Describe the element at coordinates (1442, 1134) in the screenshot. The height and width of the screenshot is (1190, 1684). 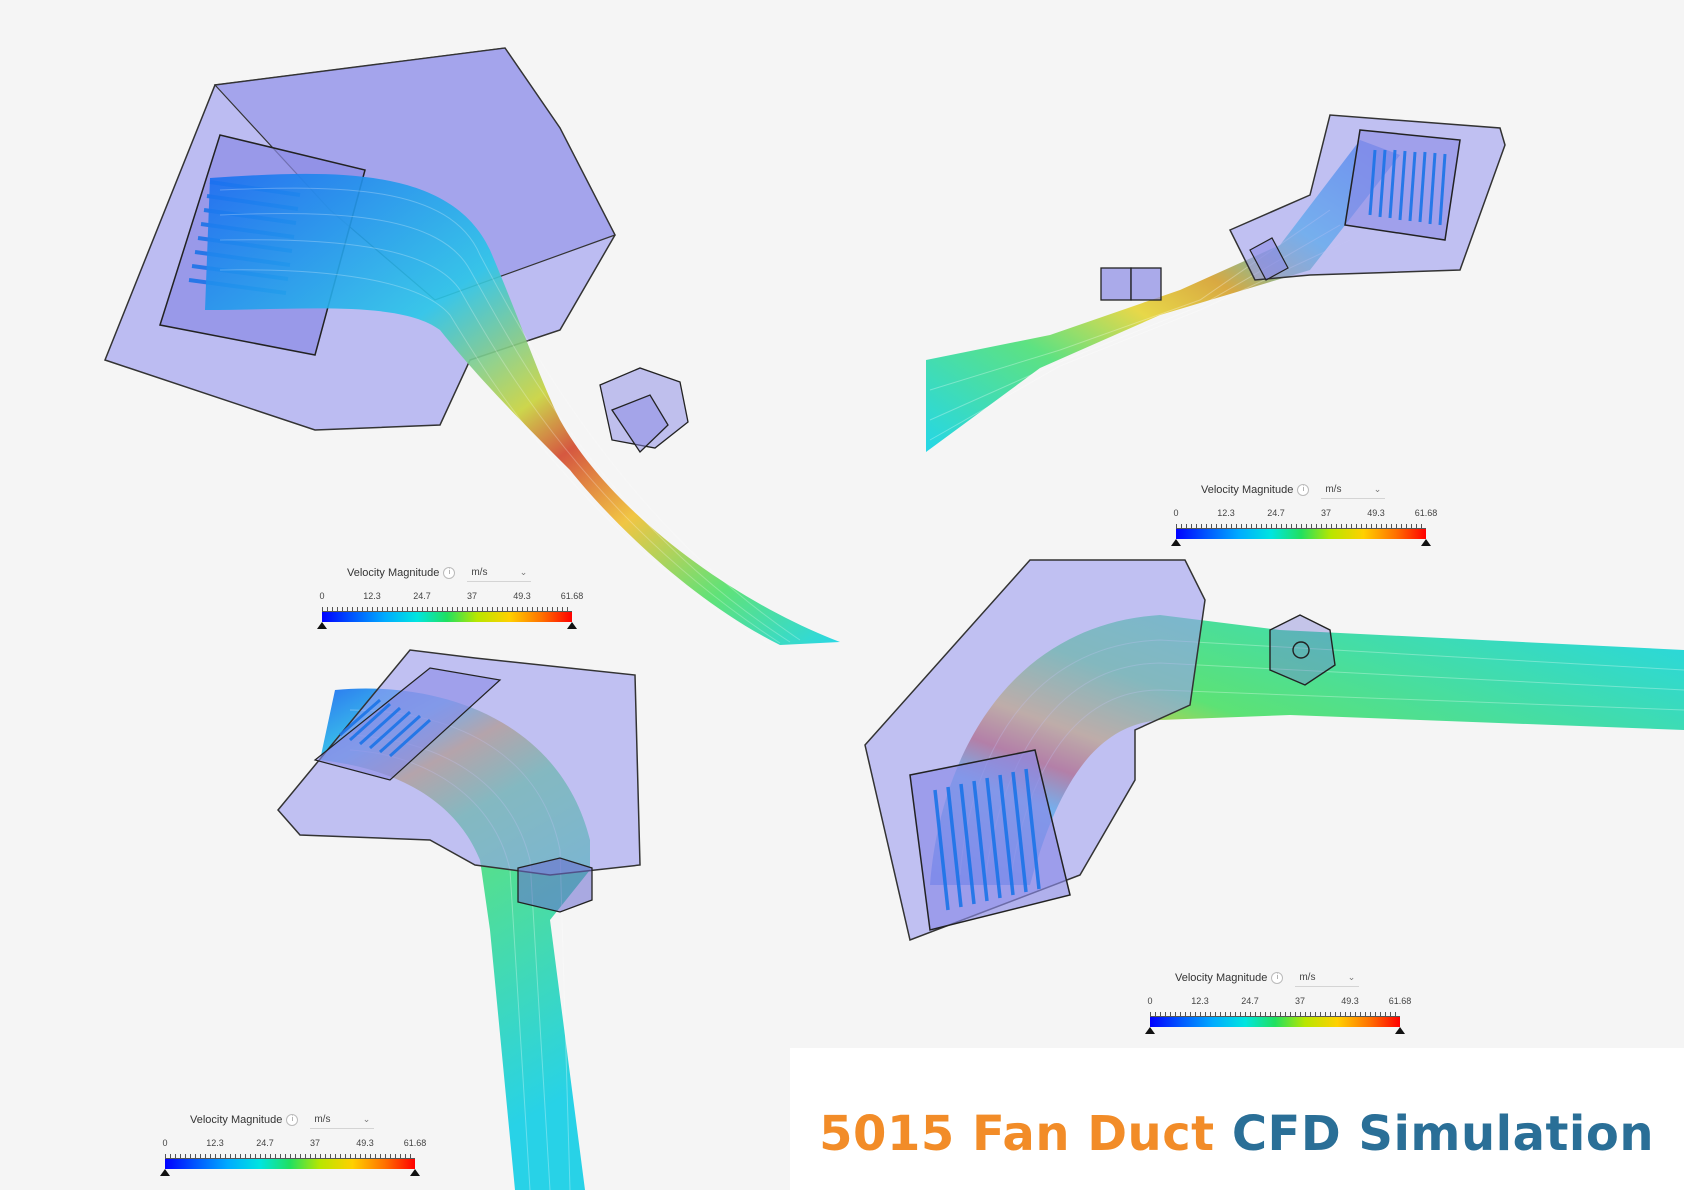
I see `title-part-2: CFD Simulation` at that location.